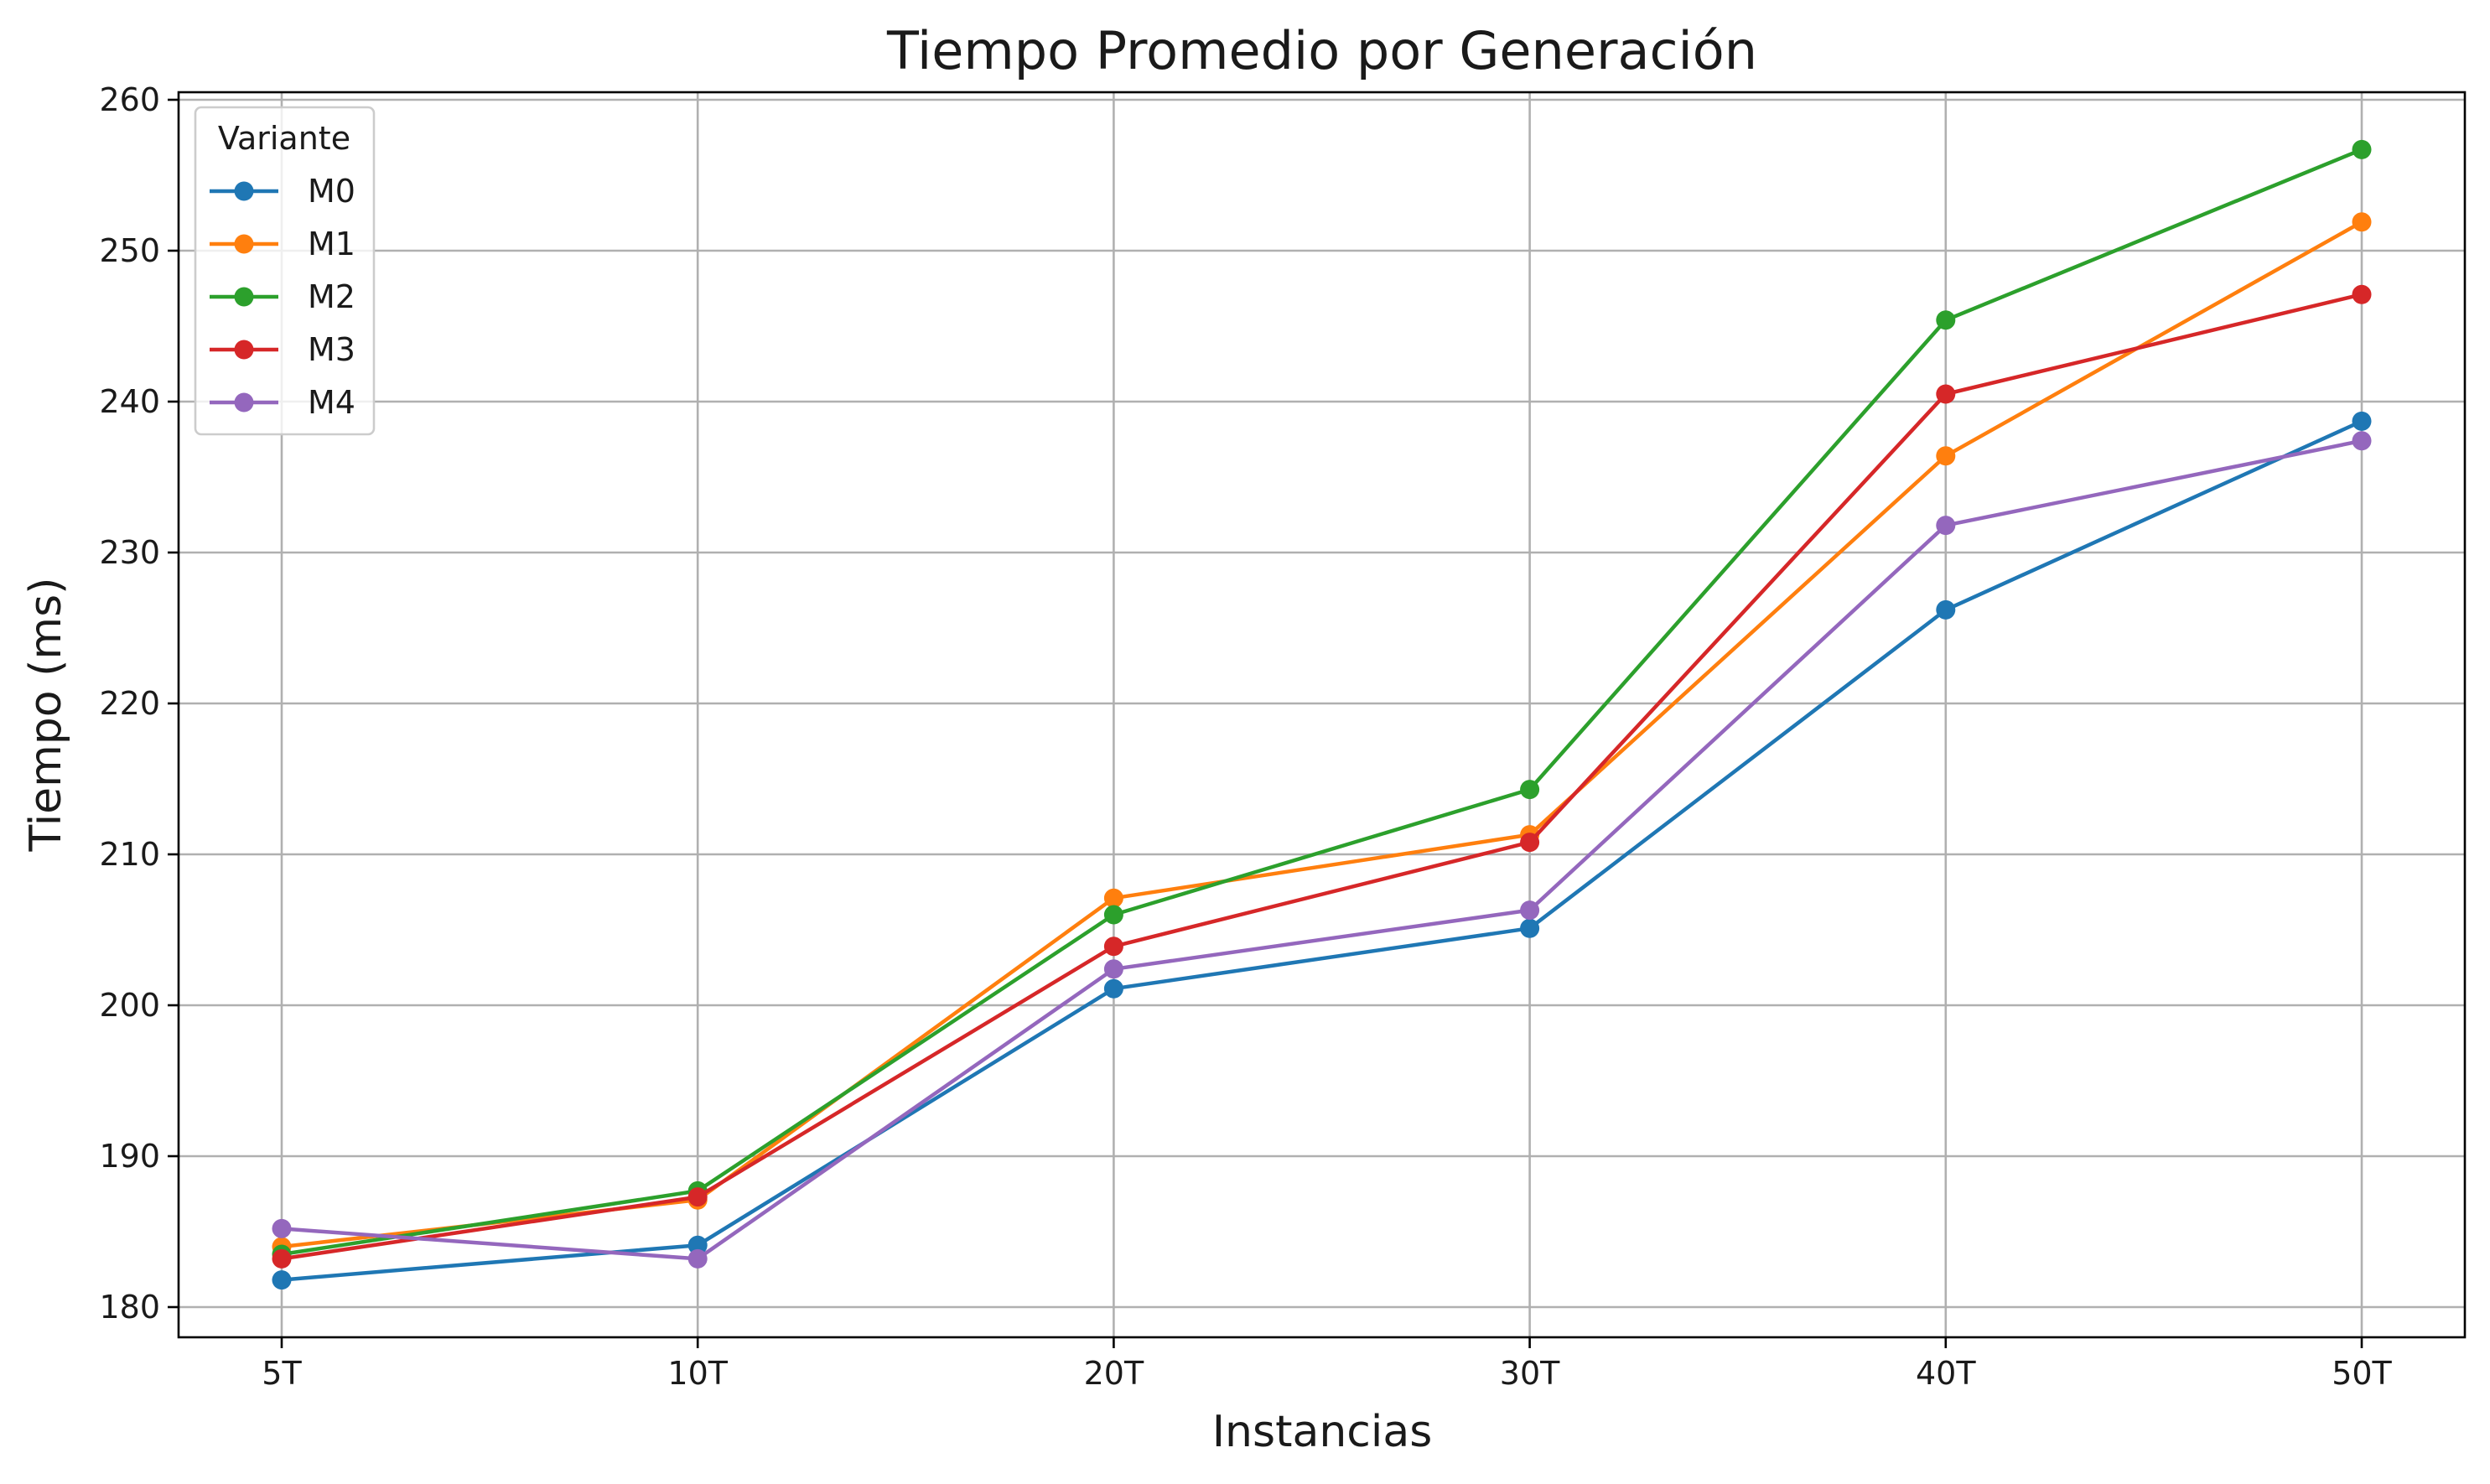 This screenshot has height=1484, width=2490. Describe the element at coordinates (129, 854) in the screenshot. I see `y-tick-label: 210` at that location.